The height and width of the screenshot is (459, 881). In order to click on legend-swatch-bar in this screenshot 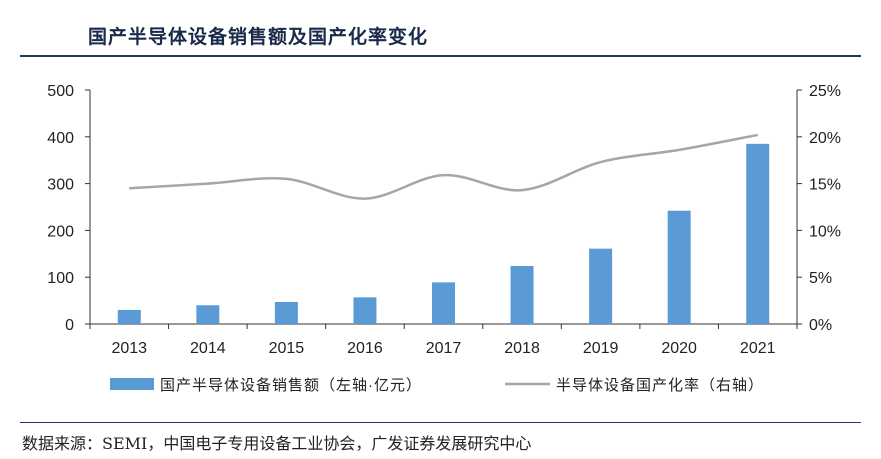, I will do `click(132, 384)`.